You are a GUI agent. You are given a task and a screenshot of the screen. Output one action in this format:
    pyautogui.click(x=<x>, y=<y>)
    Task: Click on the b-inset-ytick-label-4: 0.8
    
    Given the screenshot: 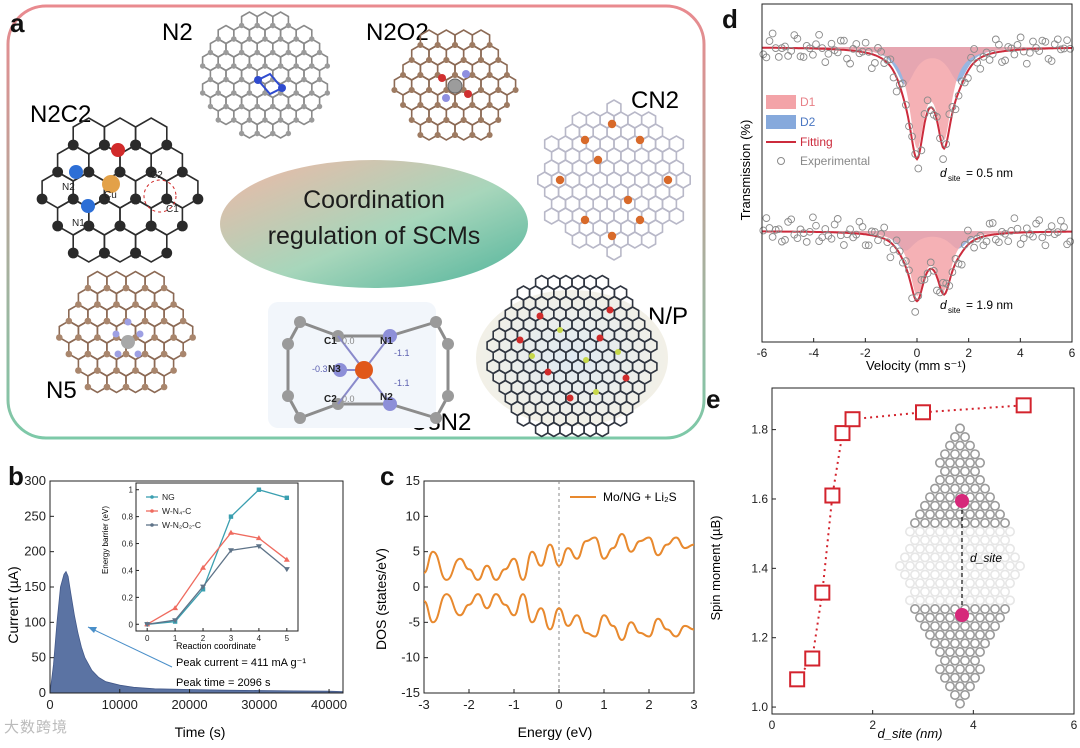 What is the action you would take?
    pyautogui.click(x=128, y=517)
    